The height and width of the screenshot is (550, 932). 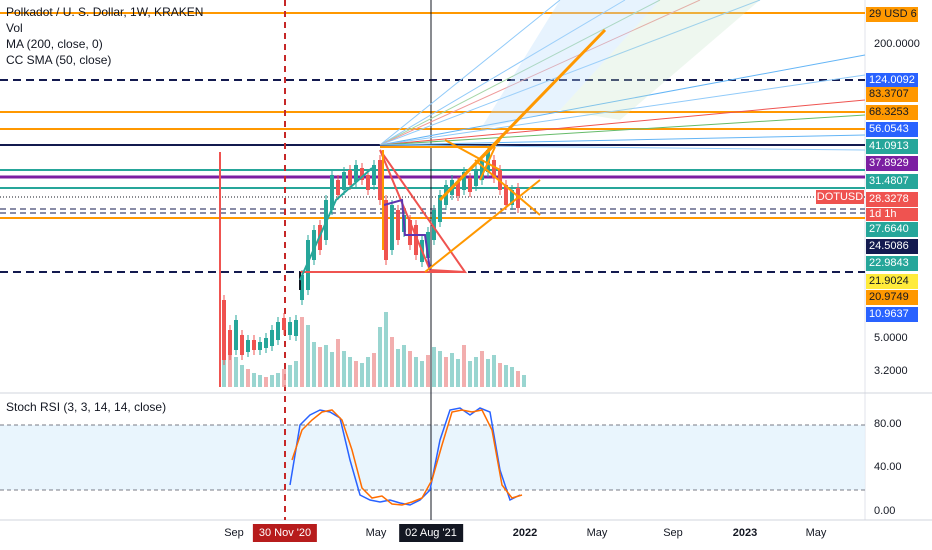 I want to click on price-level-tag: 37.8929, so click(x=892, y=163).